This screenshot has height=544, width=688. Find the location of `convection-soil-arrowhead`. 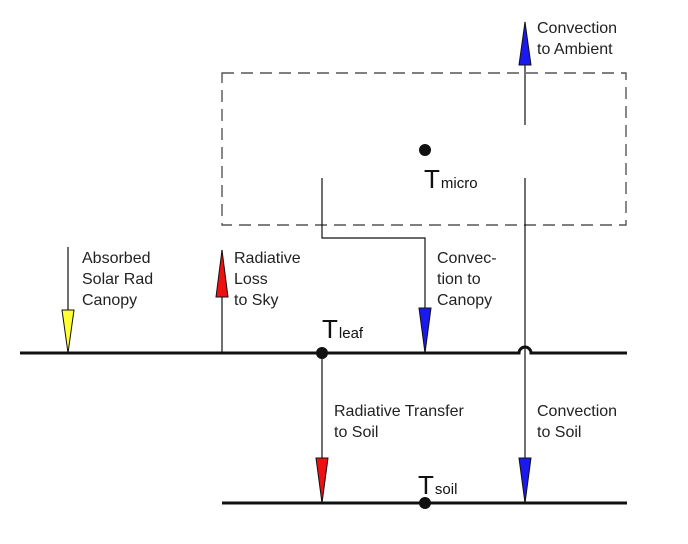

convection-soil-arrowhead is located at coordinates (525, 480).